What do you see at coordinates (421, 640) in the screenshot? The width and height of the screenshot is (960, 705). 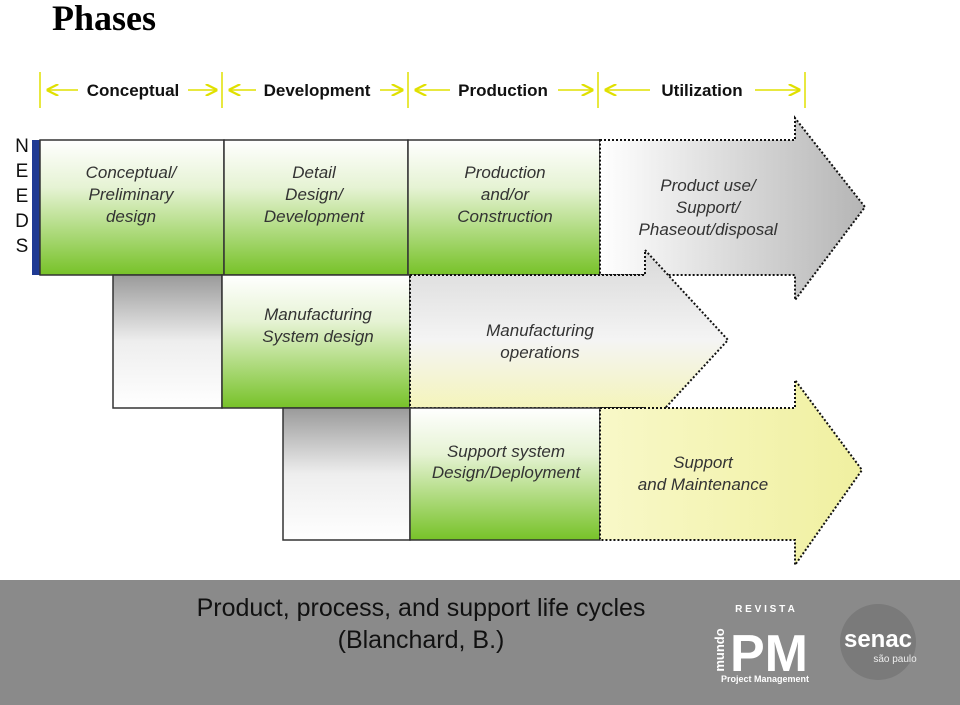 I see `caption: (Blanchard, B.)` at bounding box center [421, 640].